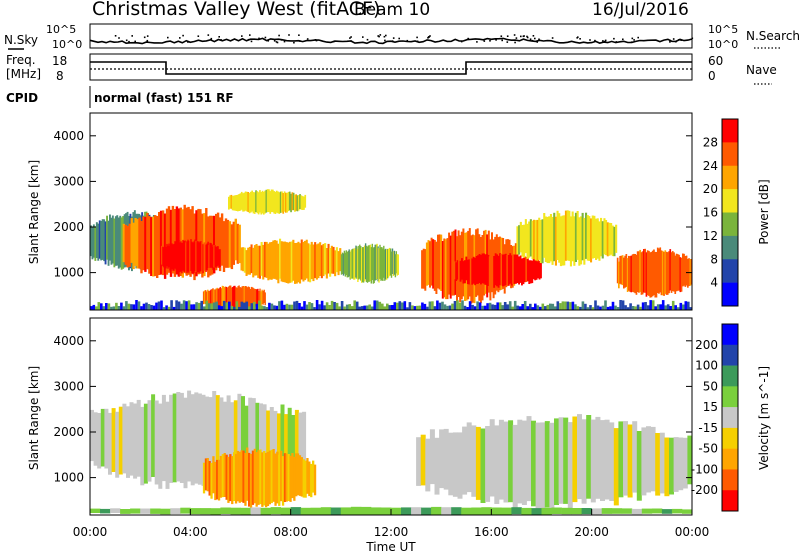  Describe the element at coordinates (640, 10) in the screenshot. I see `date-label: 16/Jul/2016` at that location.